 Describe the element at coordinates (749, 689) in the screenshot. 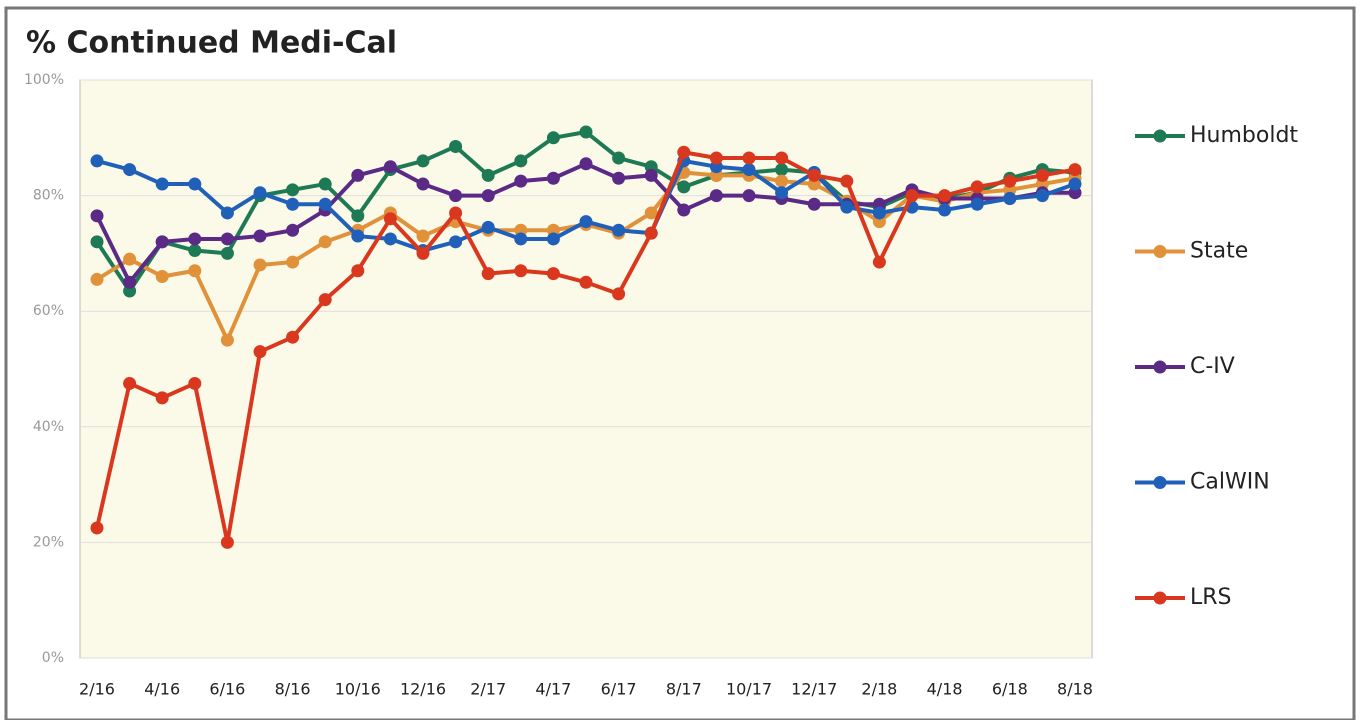

I see `x-tick-label: 10/17` at that location.